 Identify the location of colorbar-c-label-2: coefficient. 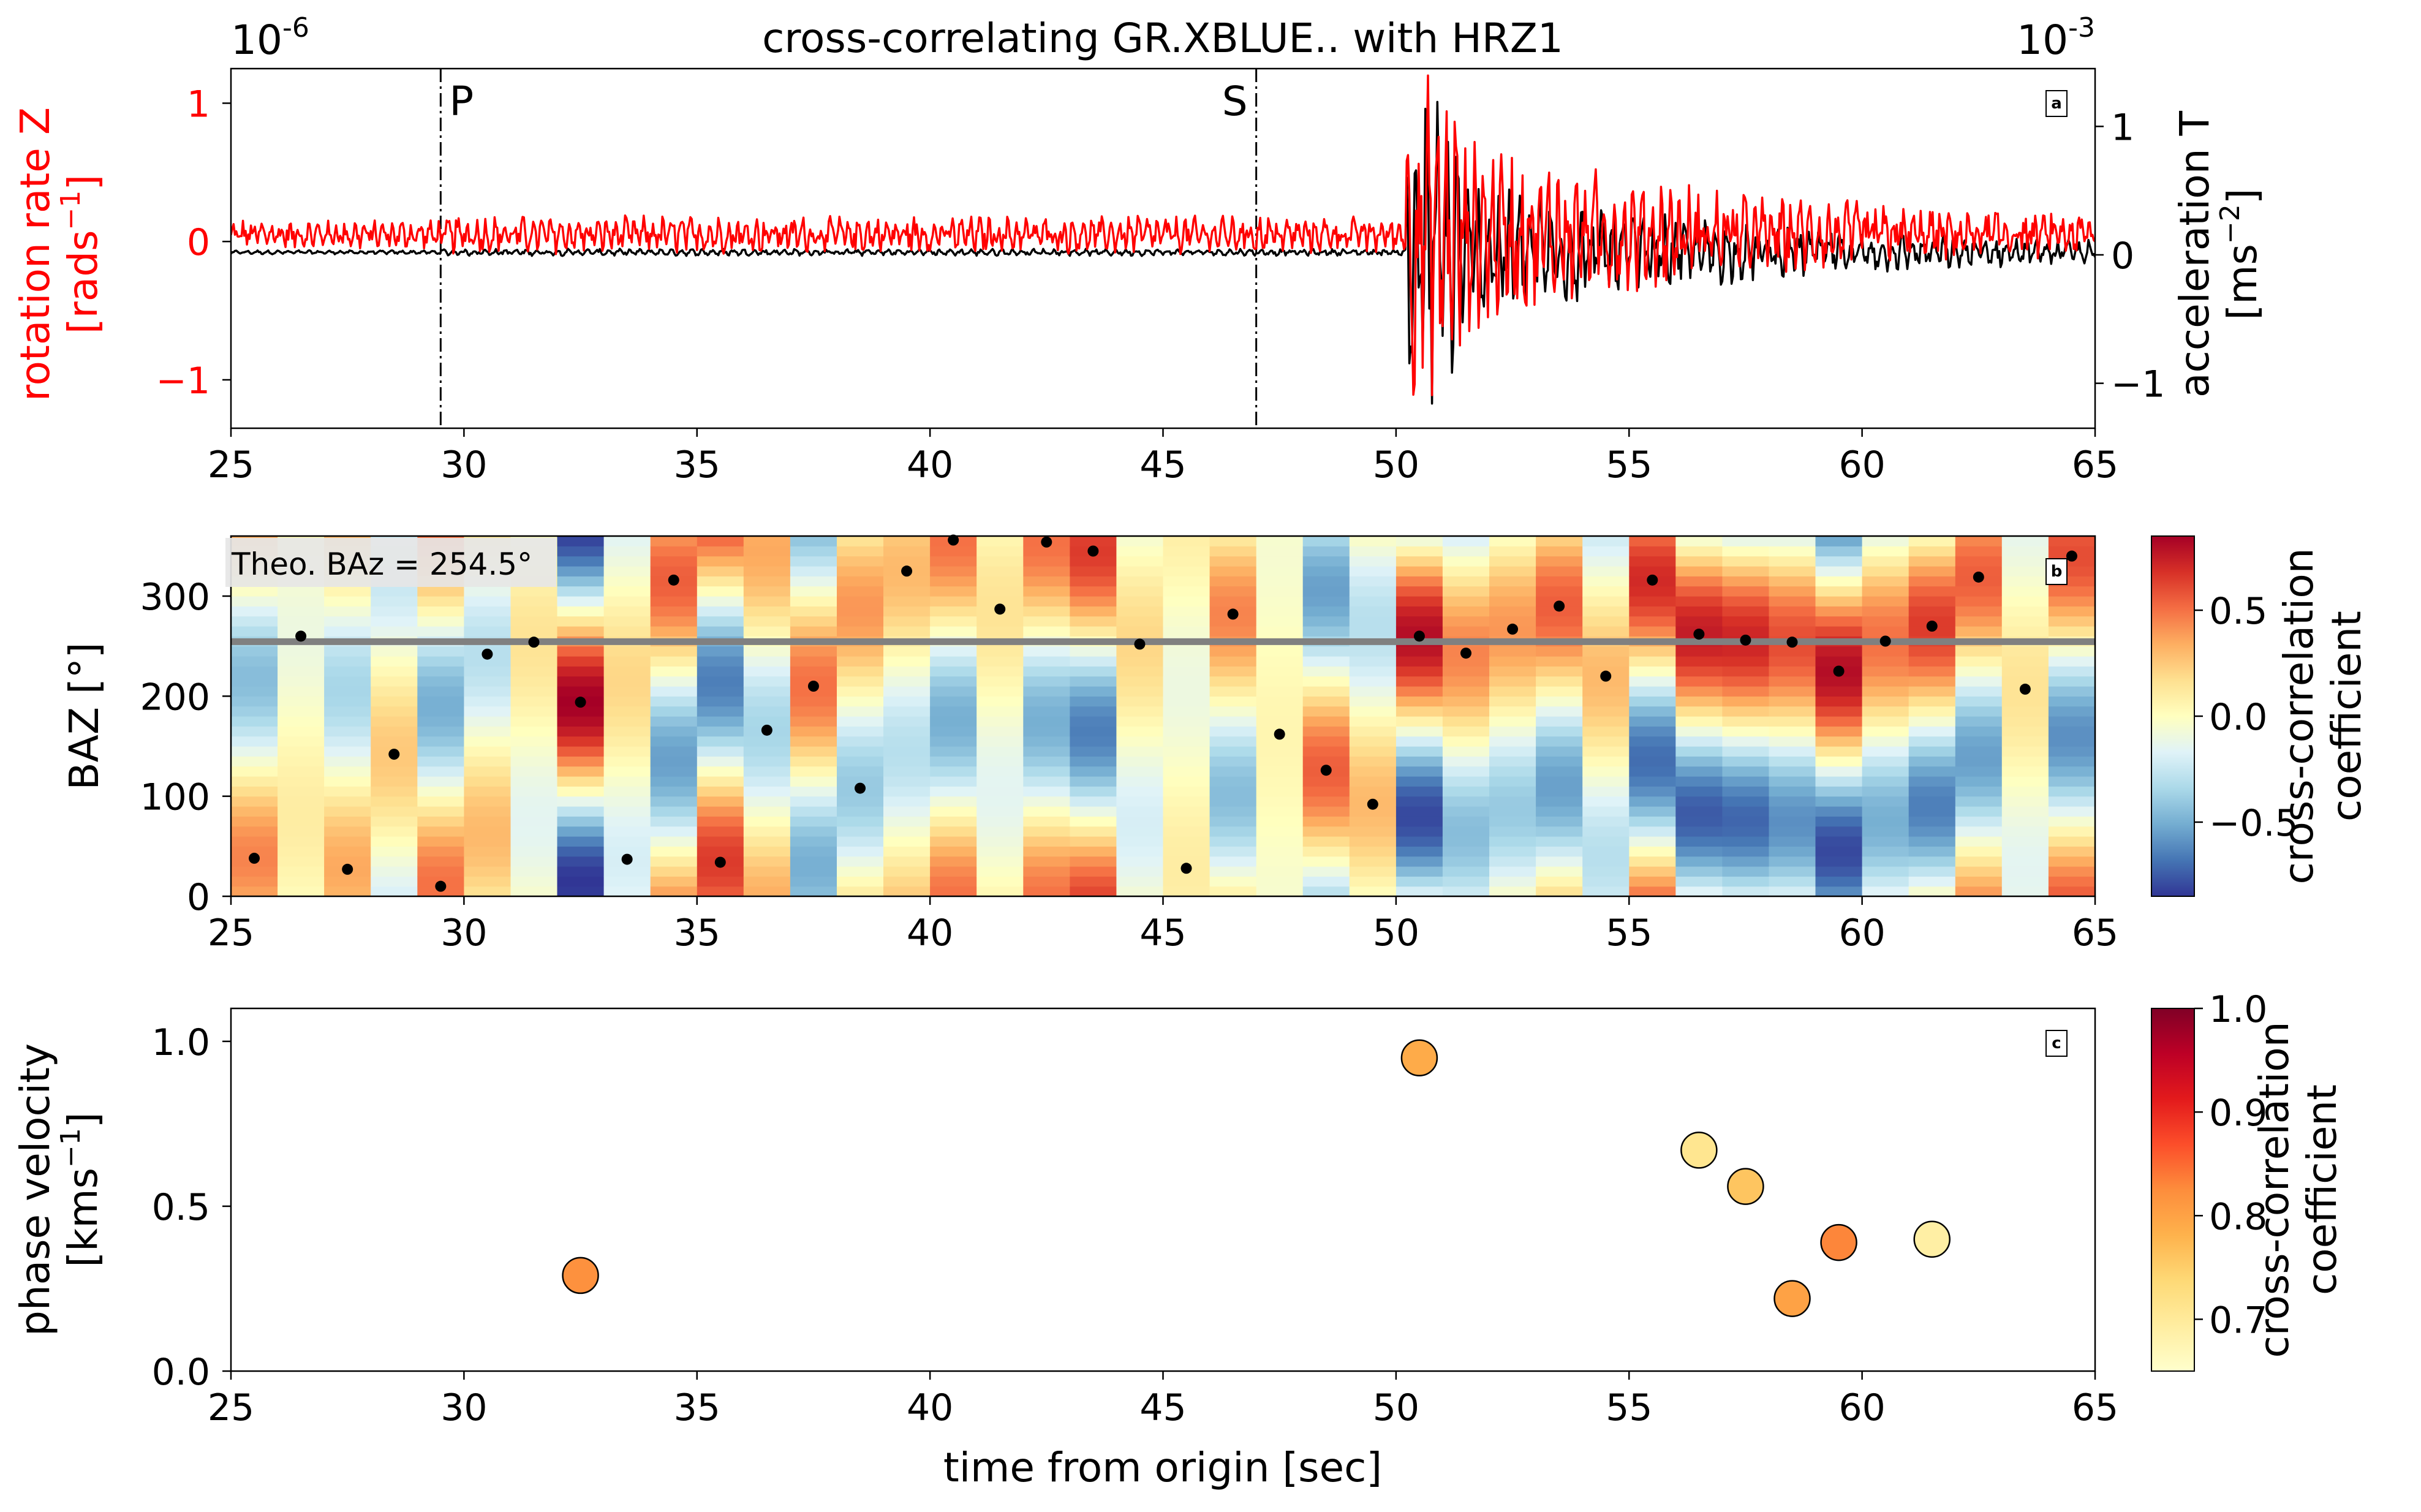
(2322, 1190).